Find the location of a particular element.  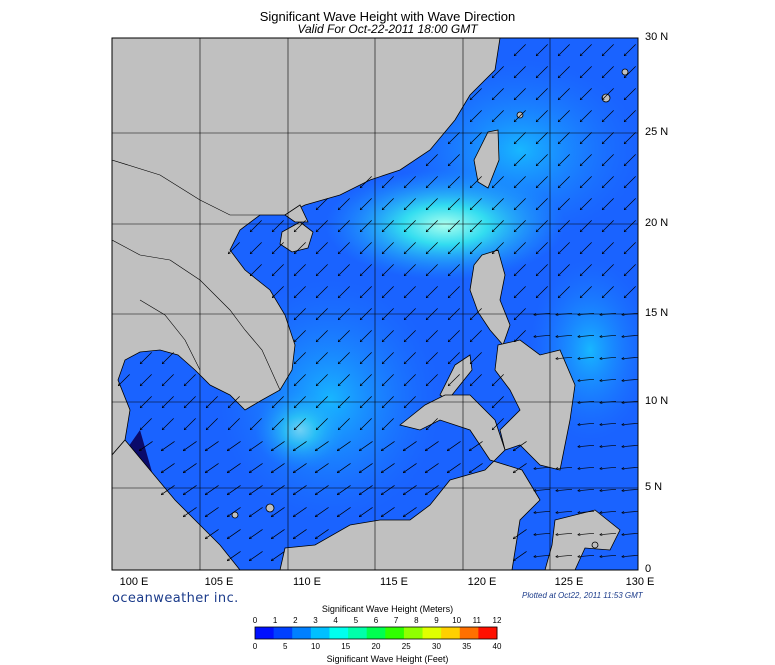

lon-label-115e: 115 E is located at coordinates (394, 582).